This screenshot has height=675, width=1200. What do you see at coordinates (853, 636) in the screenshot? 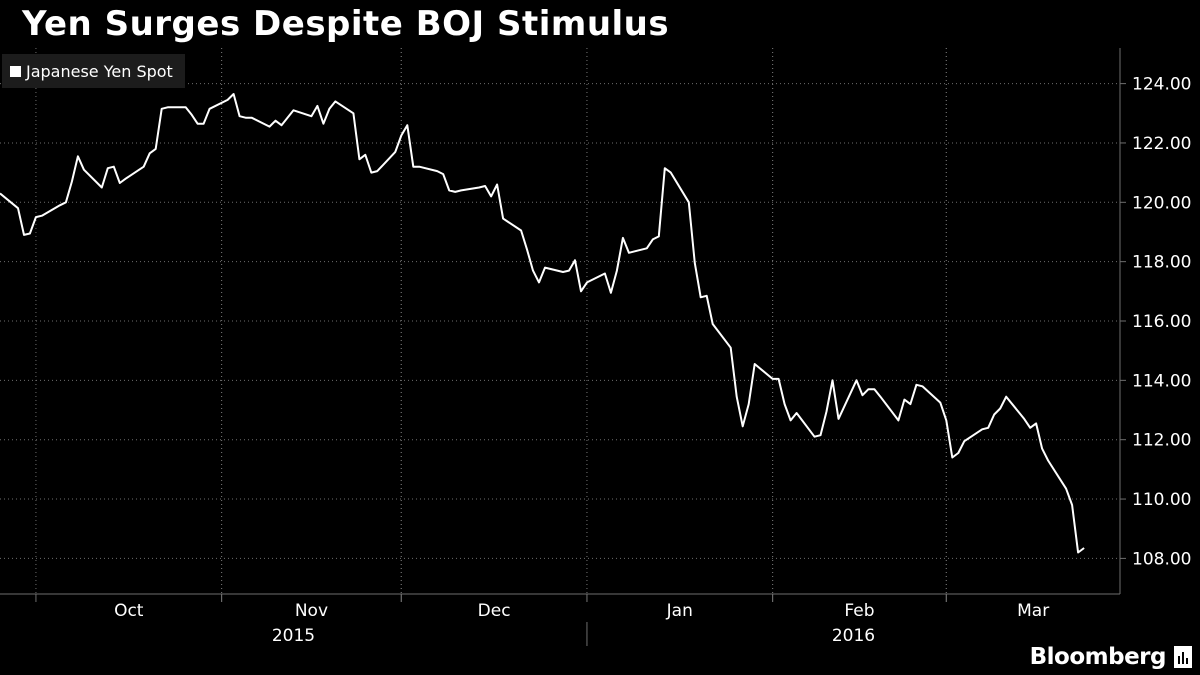
I see `x-year-label: 2016` at bounding box center [853, 636].